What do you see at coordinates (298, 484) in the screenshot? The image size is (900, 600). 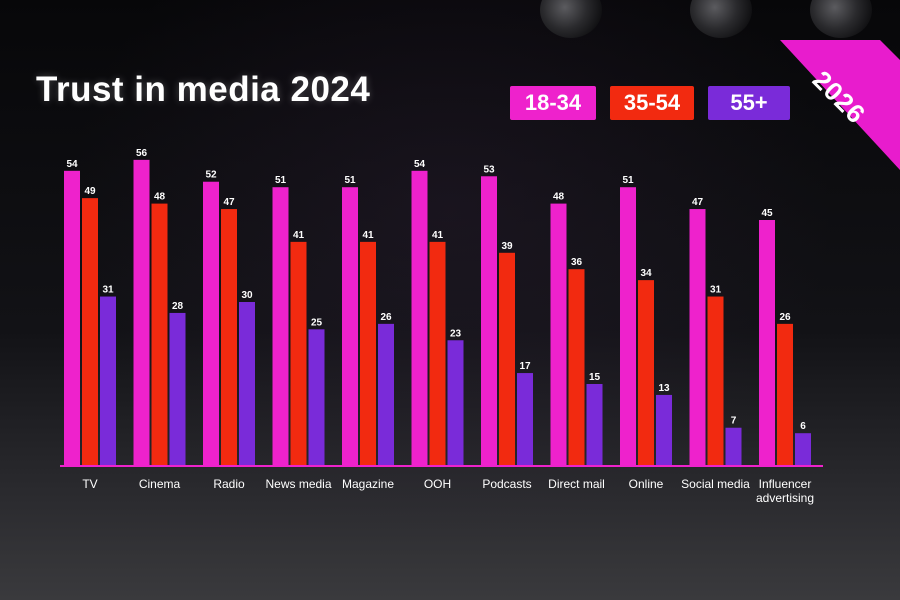 I see `x-tick-label: News media` at bounding box center [298, 484].